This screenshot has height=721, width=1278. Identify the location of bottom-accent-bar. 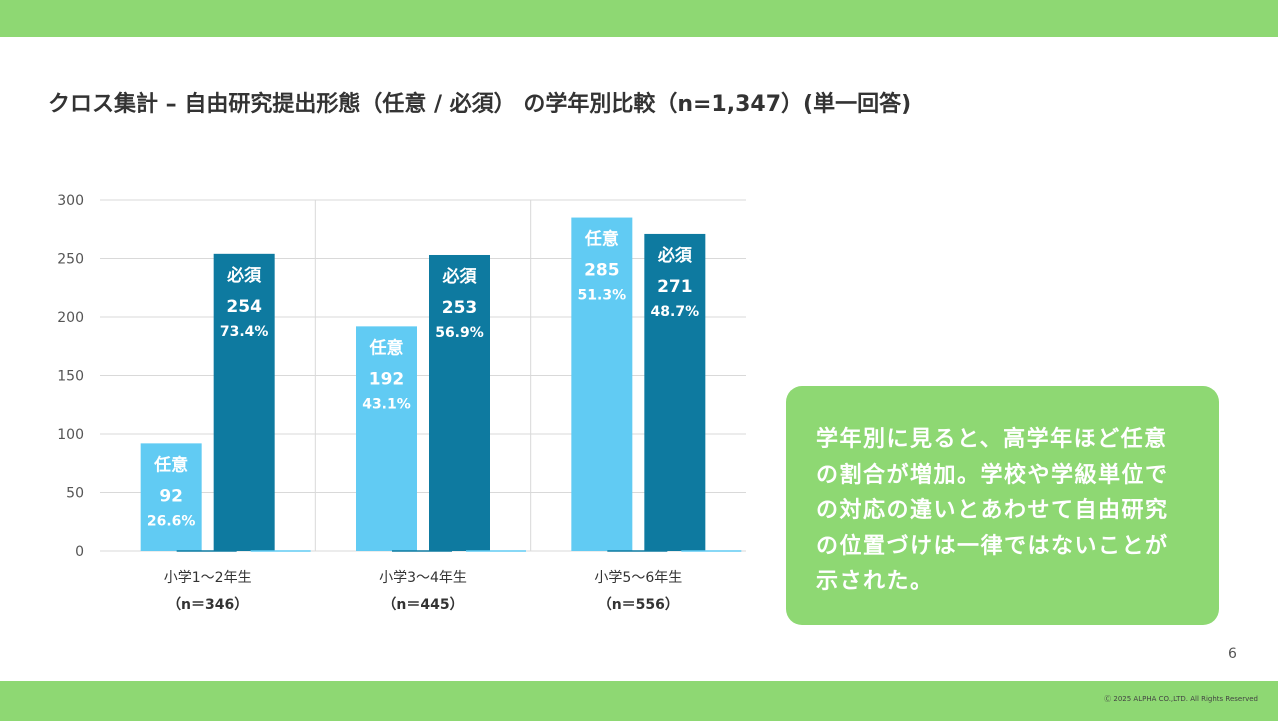
(639, 701).